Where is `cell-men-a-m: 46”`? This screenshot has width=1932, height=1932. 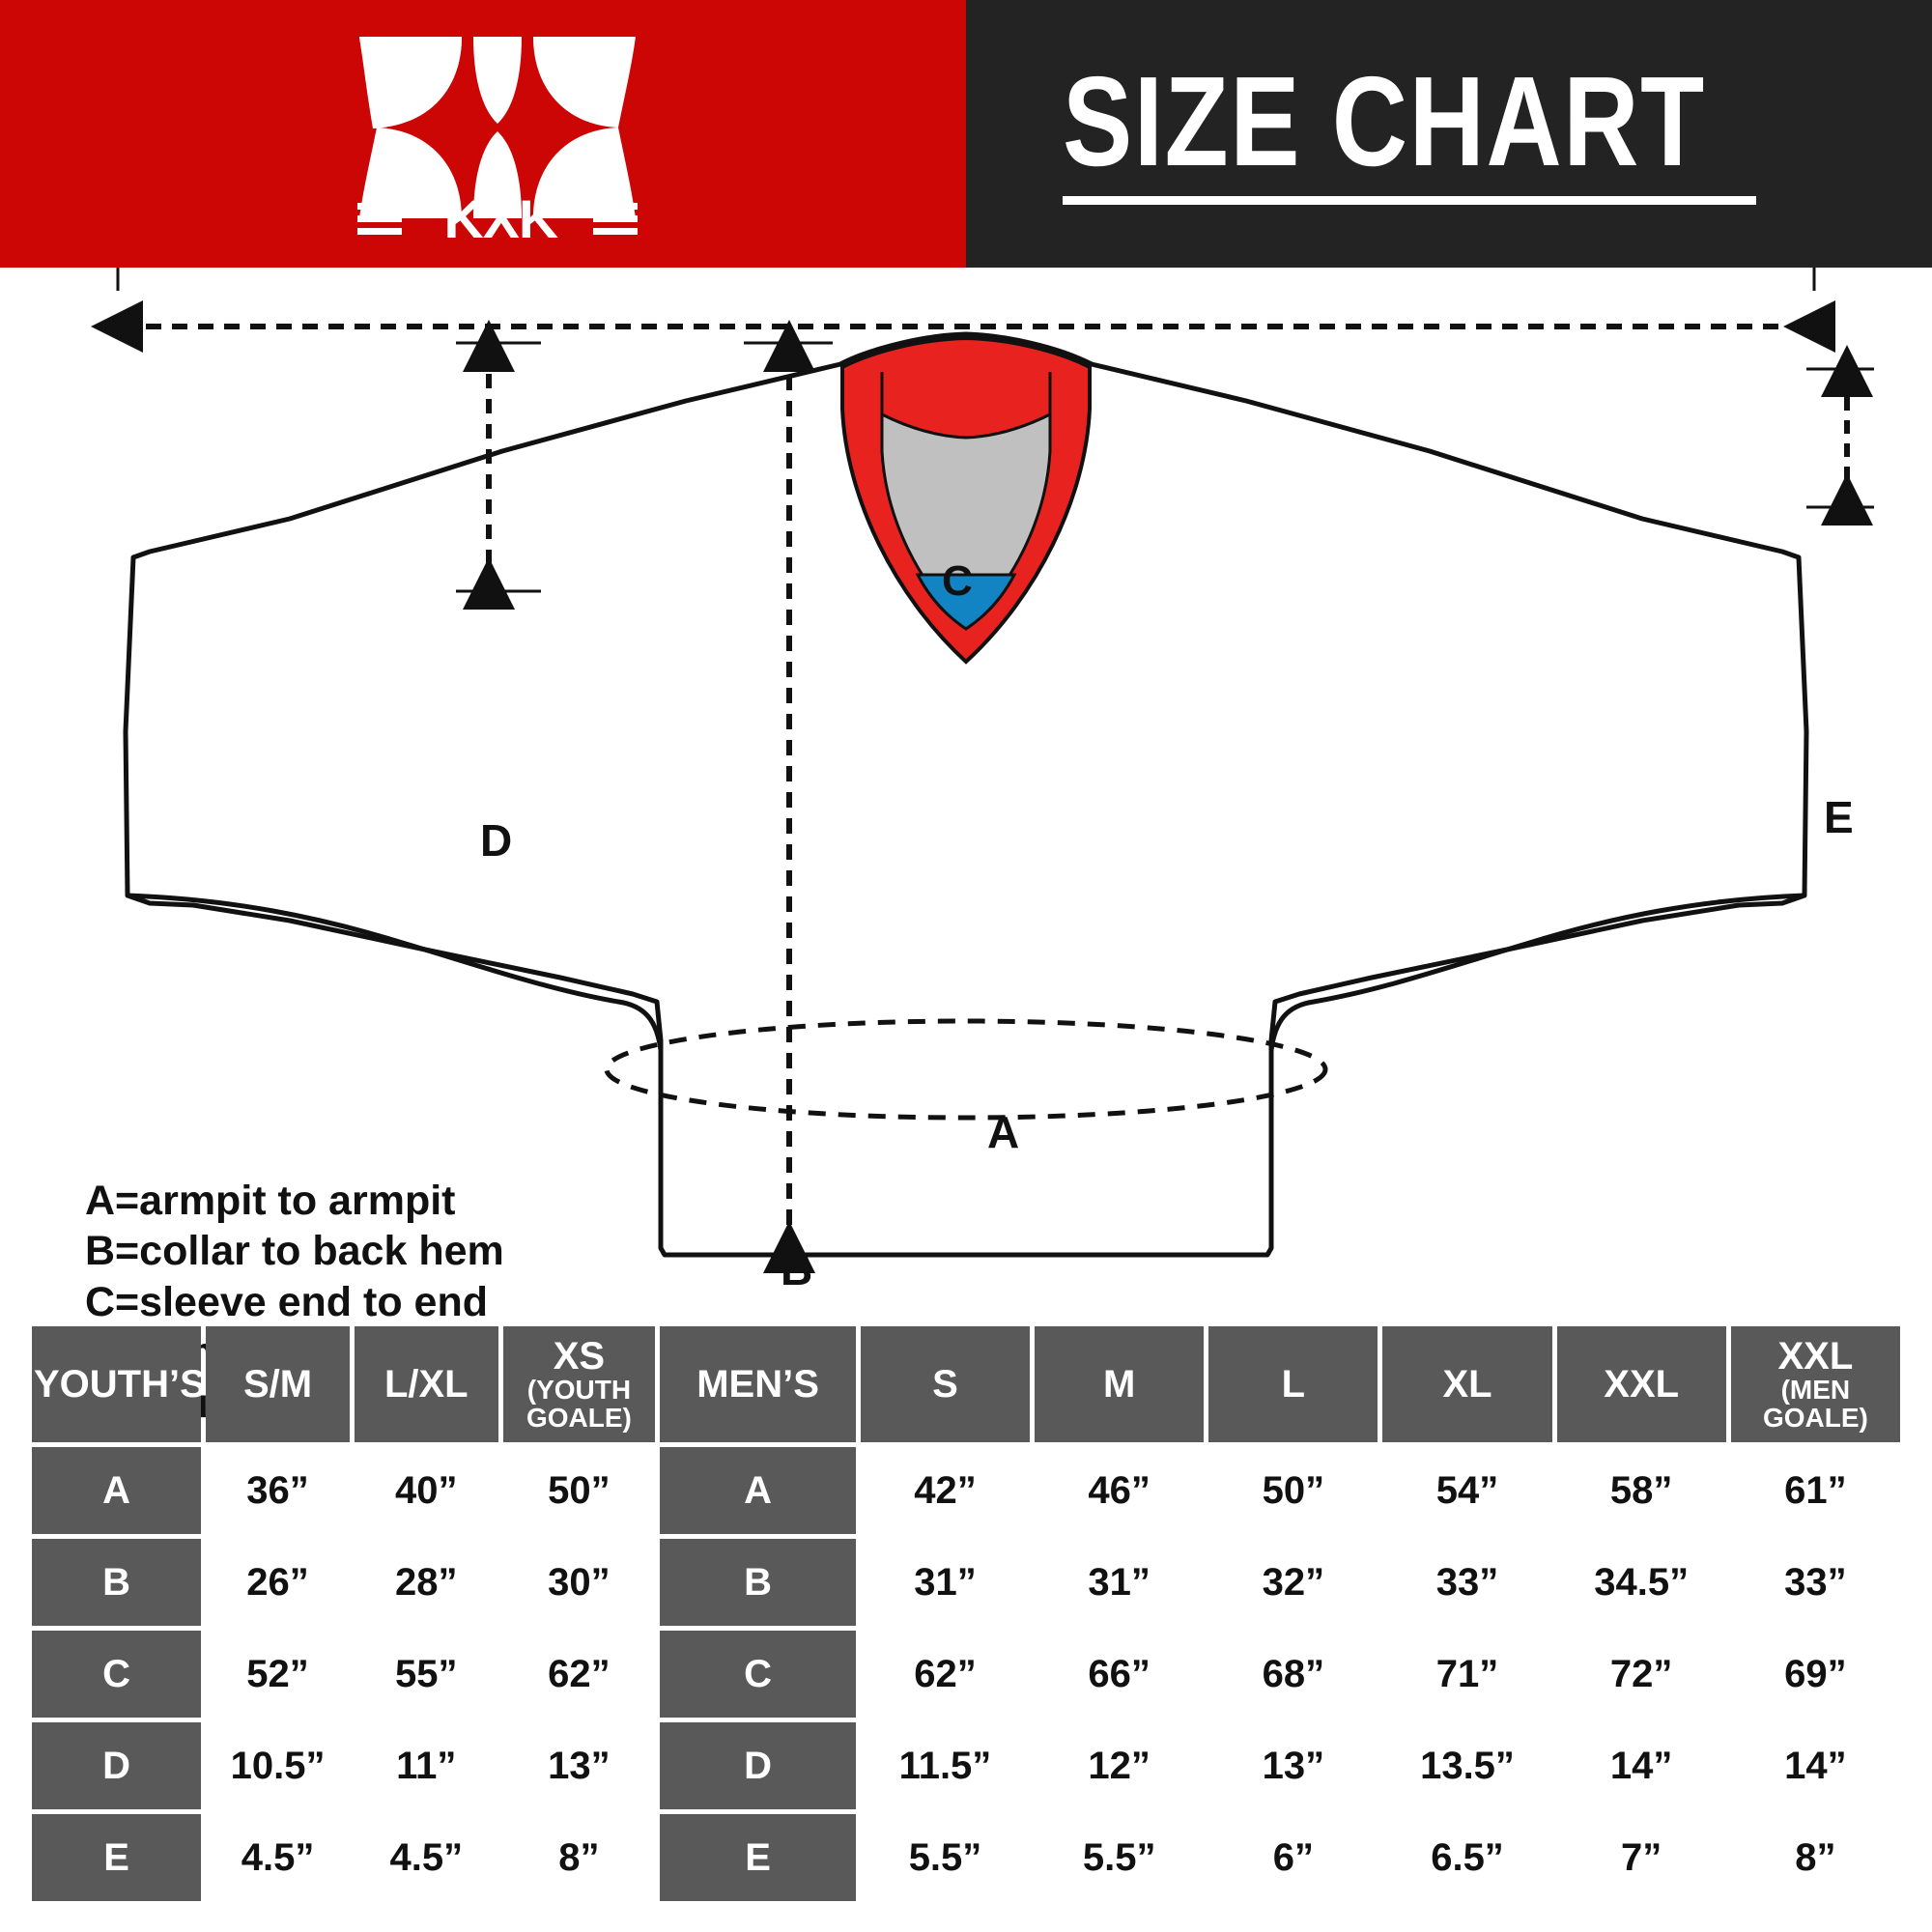 cell-men-a-m: 46” is located at coordinates (1120, 1490).